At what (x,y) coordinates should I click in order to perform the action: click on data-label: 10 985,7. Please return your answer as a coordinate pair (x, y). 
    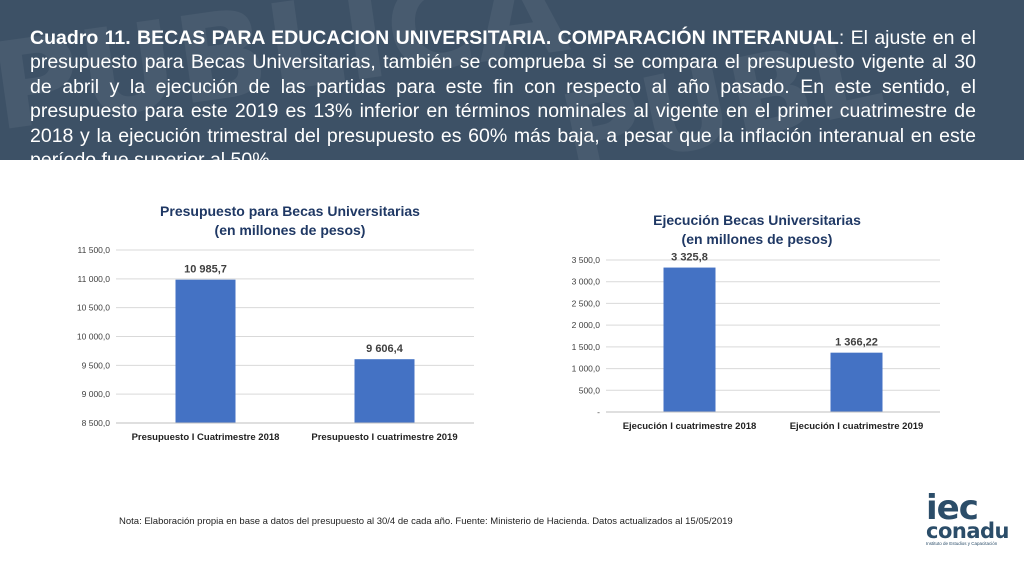
    Looking at the image, I should click on (205, 270).